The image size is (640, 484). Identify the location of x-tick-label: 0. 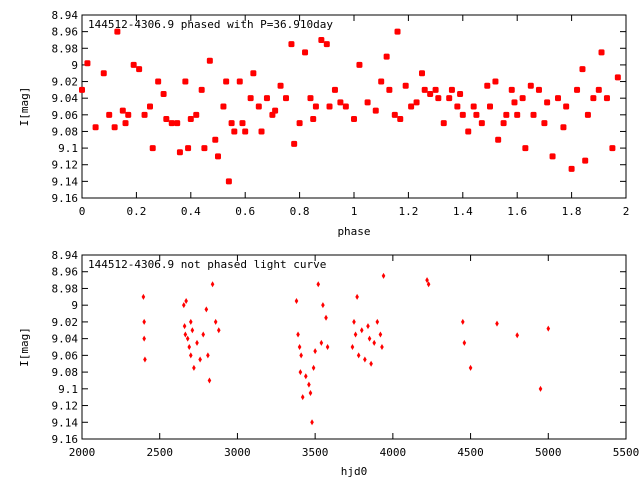
(82, 211).